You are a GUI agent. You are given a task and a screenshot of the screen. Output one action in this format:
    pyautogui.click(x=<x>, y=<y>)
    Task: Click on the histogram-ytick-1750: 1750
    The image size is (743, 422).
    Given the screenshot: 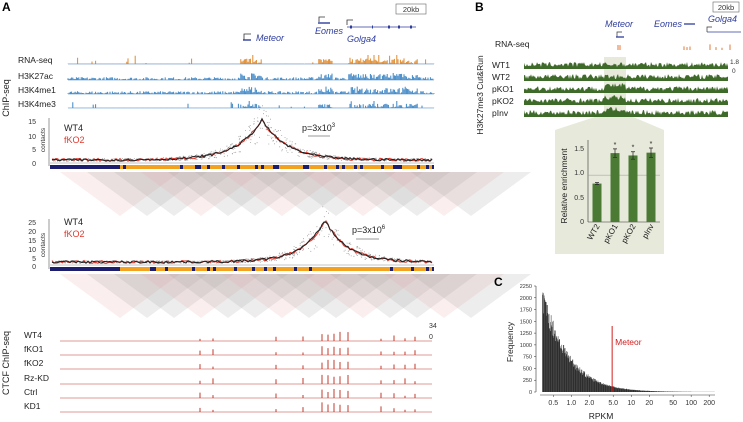 What is the action you would take?
    pyautogui.click(x=526, y=311)
    